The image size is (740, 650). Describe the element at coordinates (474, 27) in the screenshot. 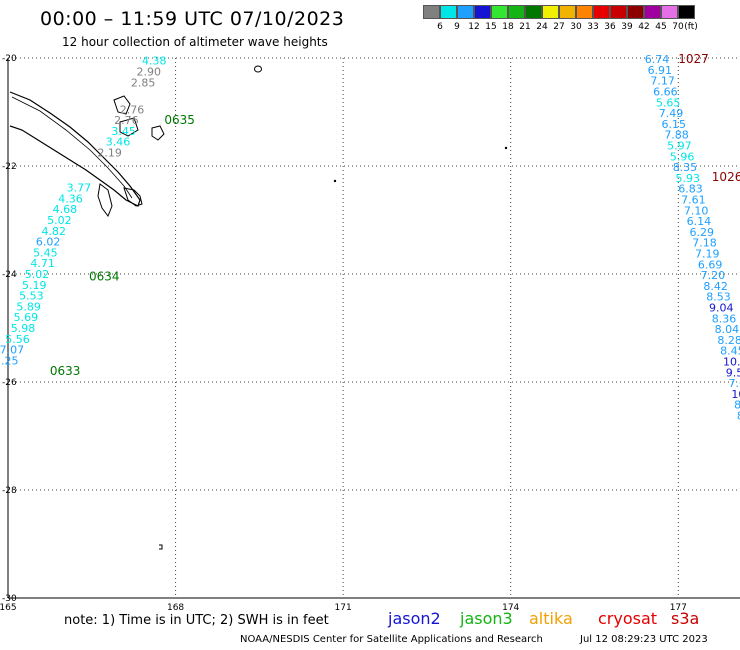

I see `legend-label: 12` at that location.